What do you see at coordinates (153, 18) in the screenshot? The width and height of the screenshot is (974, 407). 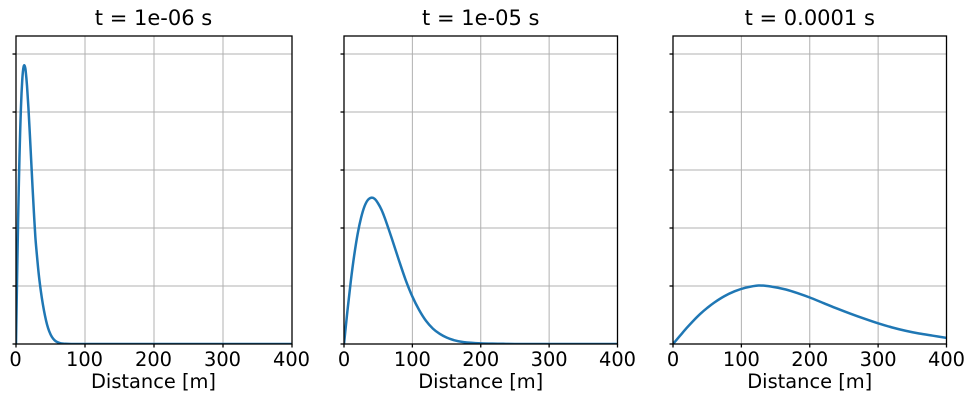 I see `plot-title: t = 1e-06 s` at bounding box center [153, 18].